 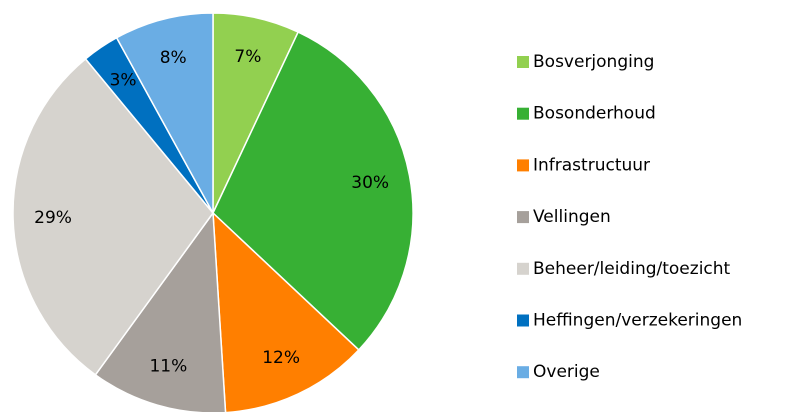 I want to click on data-label: 8%, so click(x=173, y=58).